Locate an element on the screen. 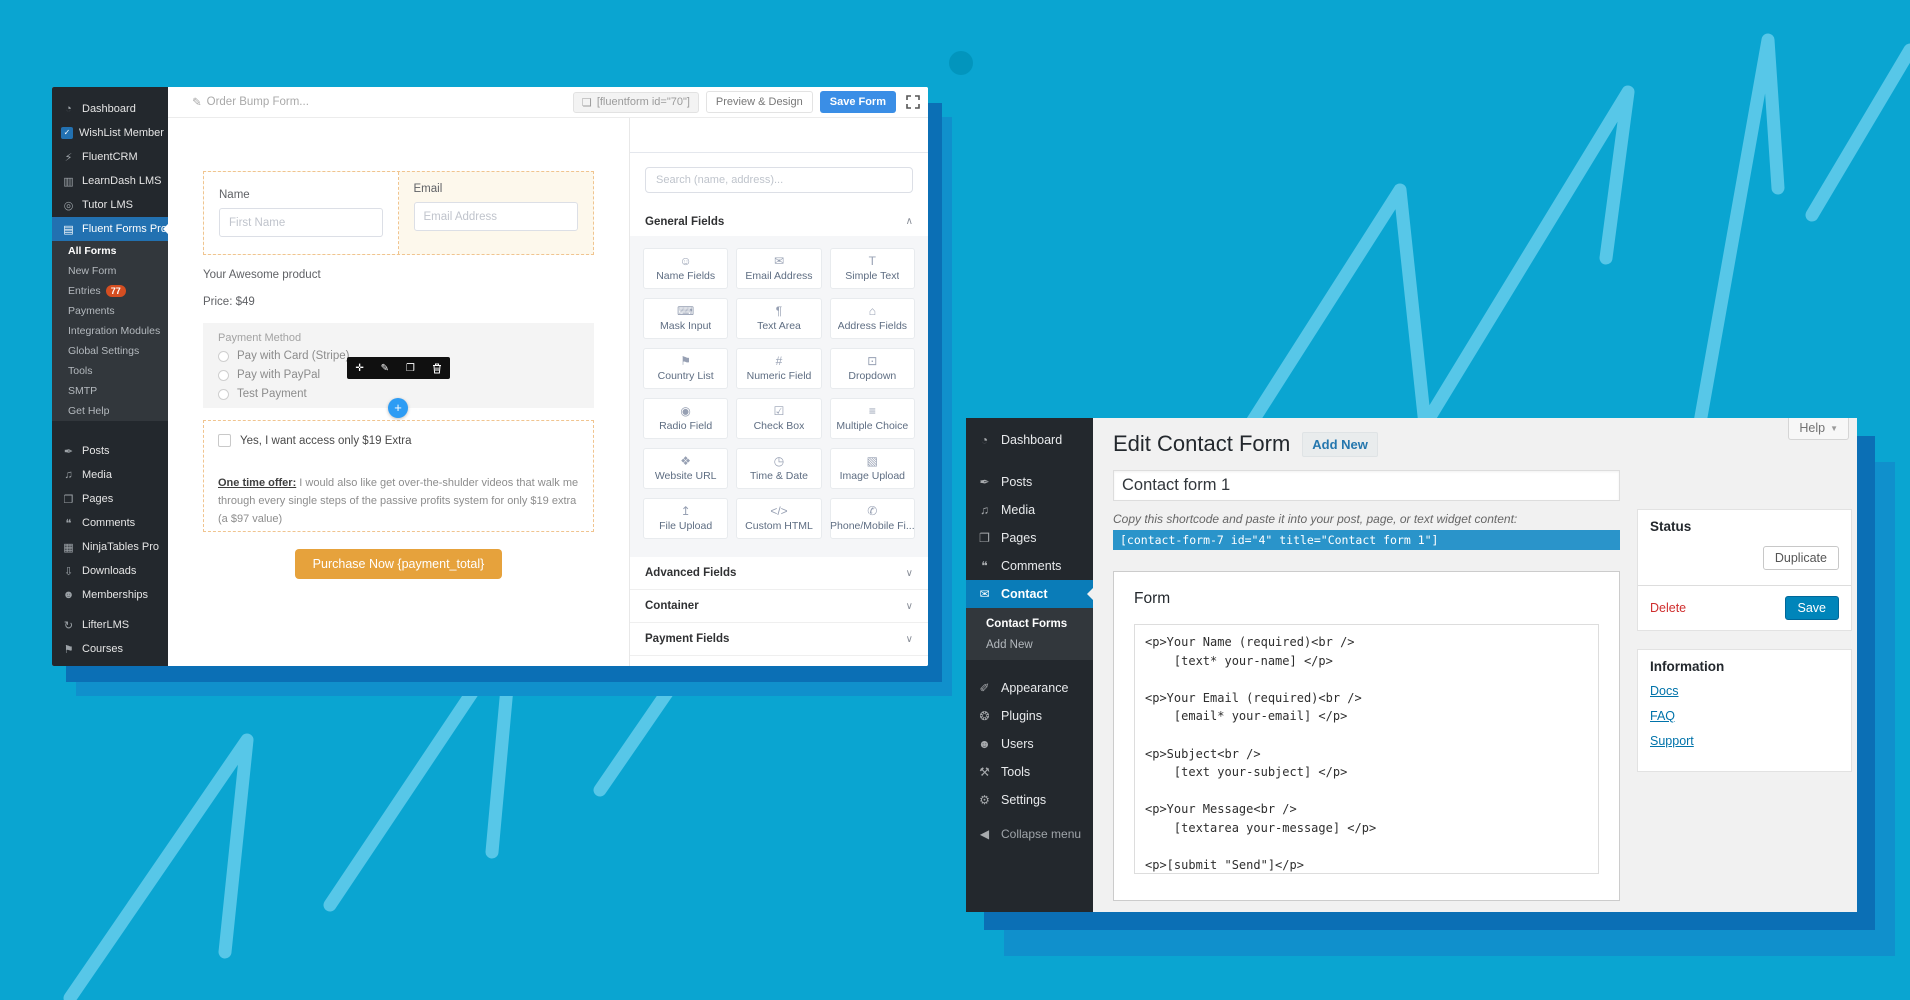 The image size is (1910, 1000). save-button: Save is located at coordinates (1811, 608).